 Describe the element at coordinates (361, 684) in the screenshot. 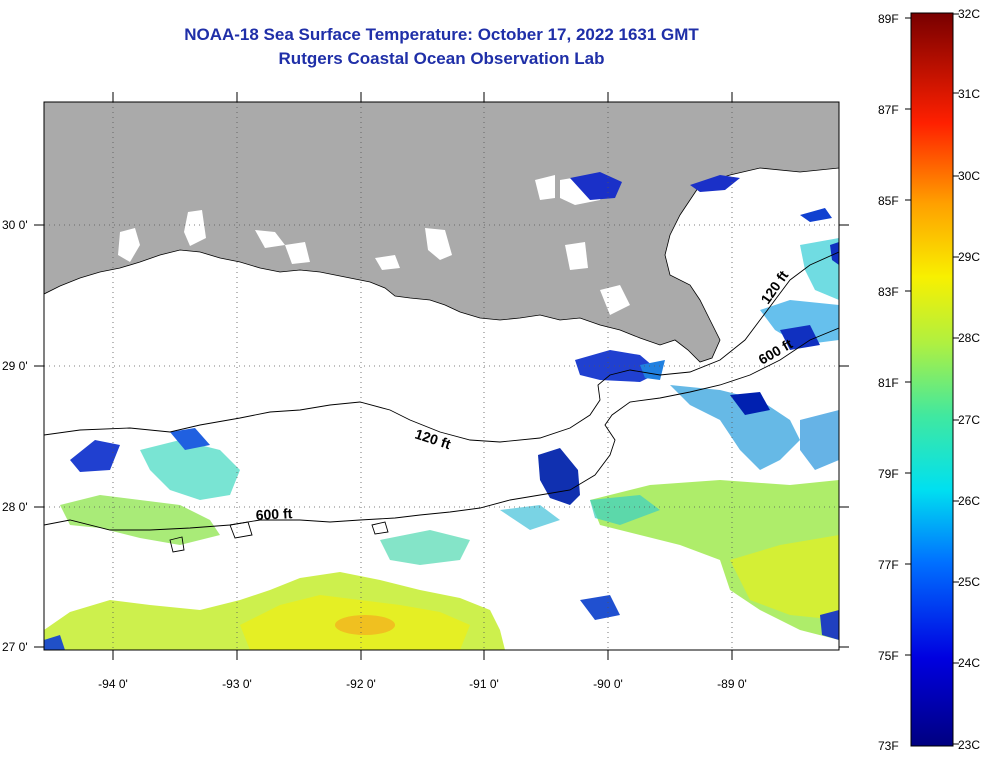

I see `lon-label: -92 0'` at that location.